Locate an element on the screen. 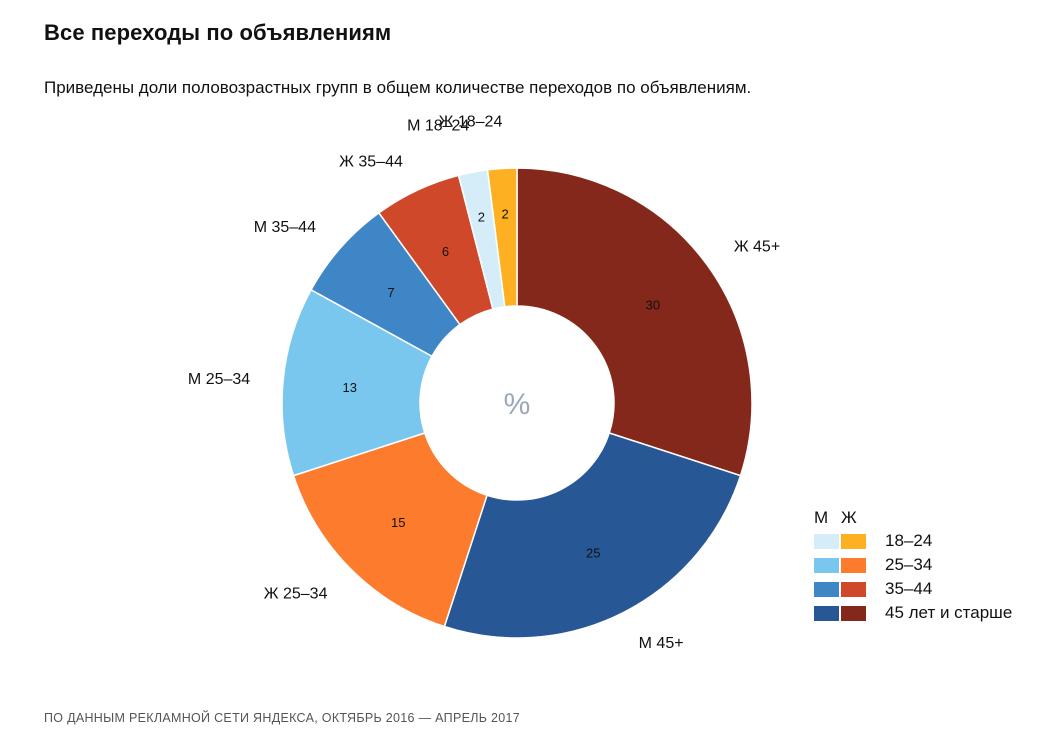 The height and width of the screenshot is (753, 1049). value-label-м-25-34: 13 is located at coordinates (350, 387).